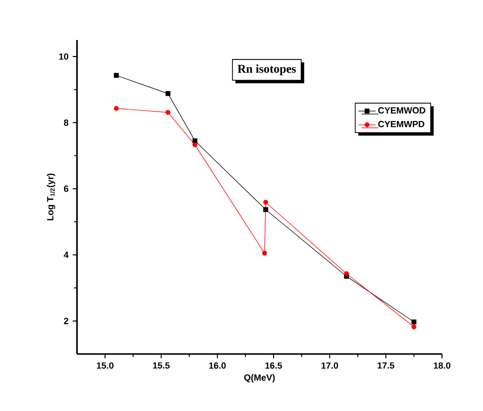  What do you see at coordinates (105, 365) in the screenshot?
I see `x-tick-label: 15.0` at bounding box center [105, 365].